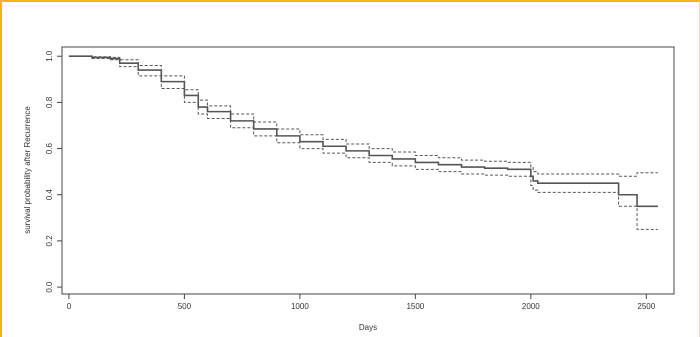 The image size is (700, 337). What do you see at coordinates (361, 302) in the screenshot?
I see `x-axis: 0 500 1000 1500 2000 2500` at bounding box center [361, 302].